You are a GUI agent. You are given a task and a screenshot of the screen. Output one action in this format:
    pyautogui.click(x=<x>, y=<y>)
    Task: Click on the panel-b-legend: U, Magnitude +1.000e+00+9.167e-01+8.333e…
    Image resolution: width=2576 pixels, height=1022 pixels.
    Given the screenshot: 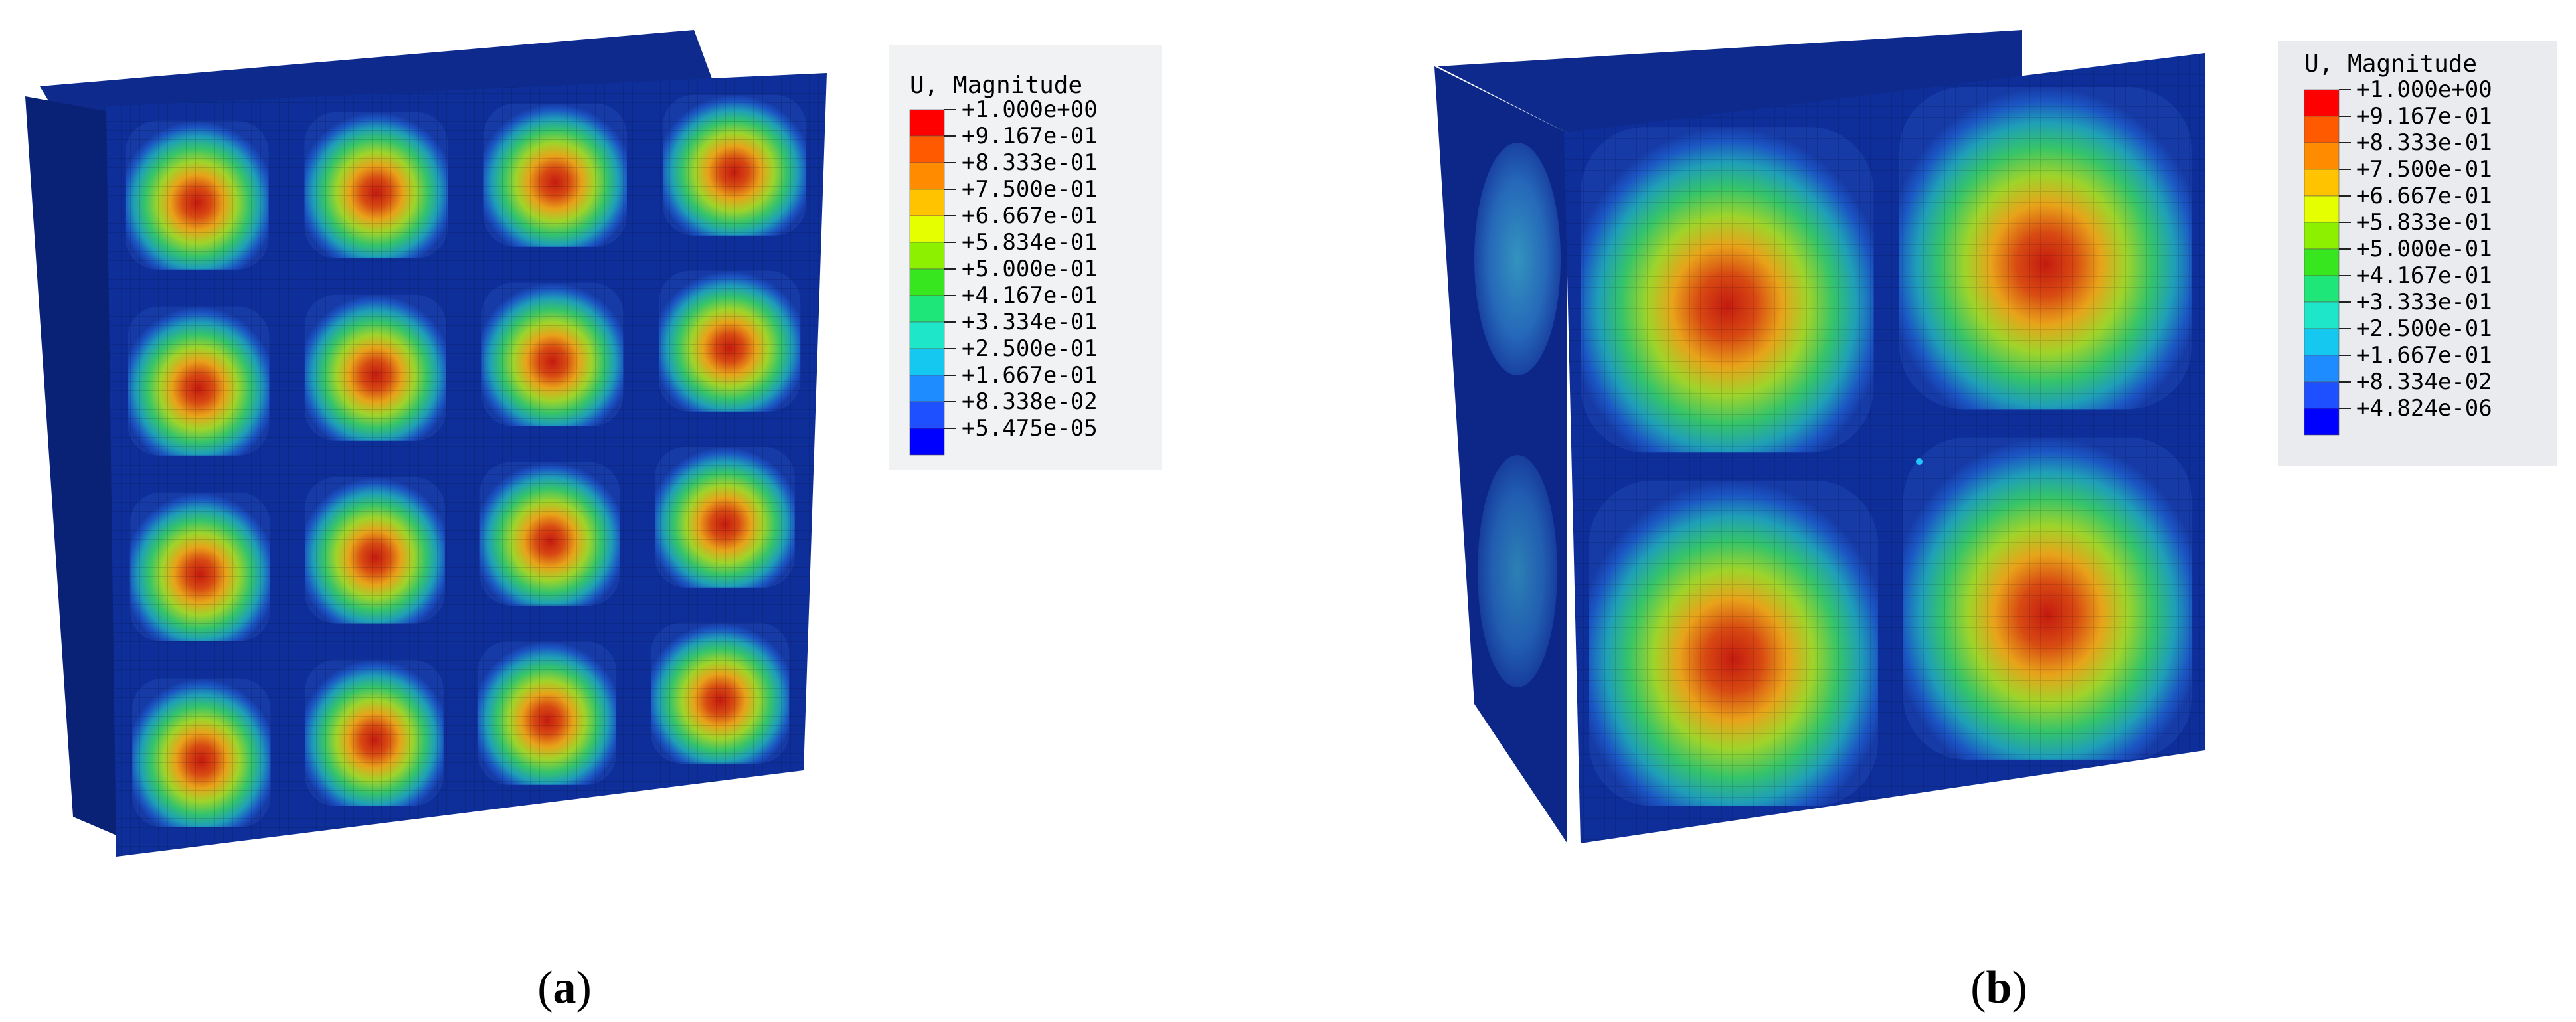 What is the action you would take?
    pyautogui.click(x=2417, y=253)
    